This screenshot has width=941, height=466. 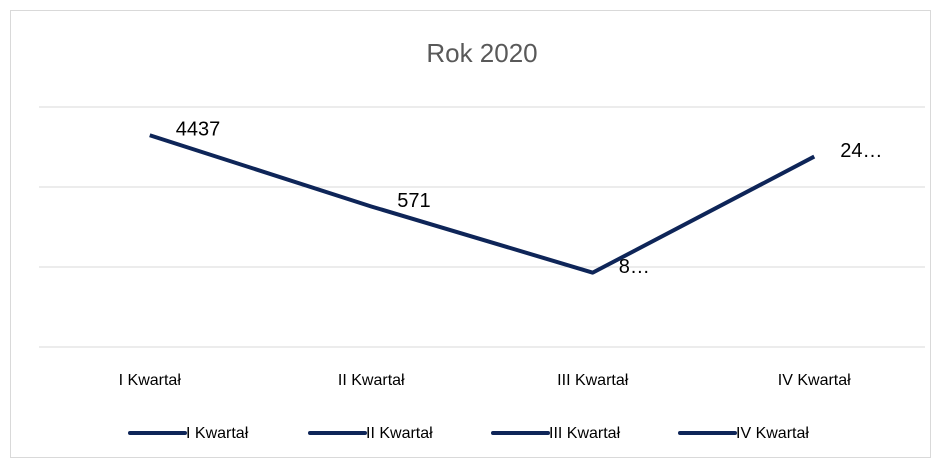 What do you see at coordinates (371, 380) in the screenshot?
I see `x-tick-label: II Kwartał` at bounding box center [371, 380].